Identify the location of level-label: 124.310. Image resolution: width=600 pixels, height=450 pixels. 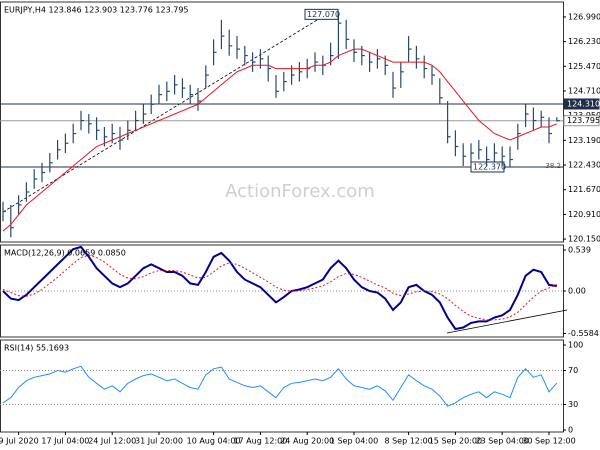
(583, 103).